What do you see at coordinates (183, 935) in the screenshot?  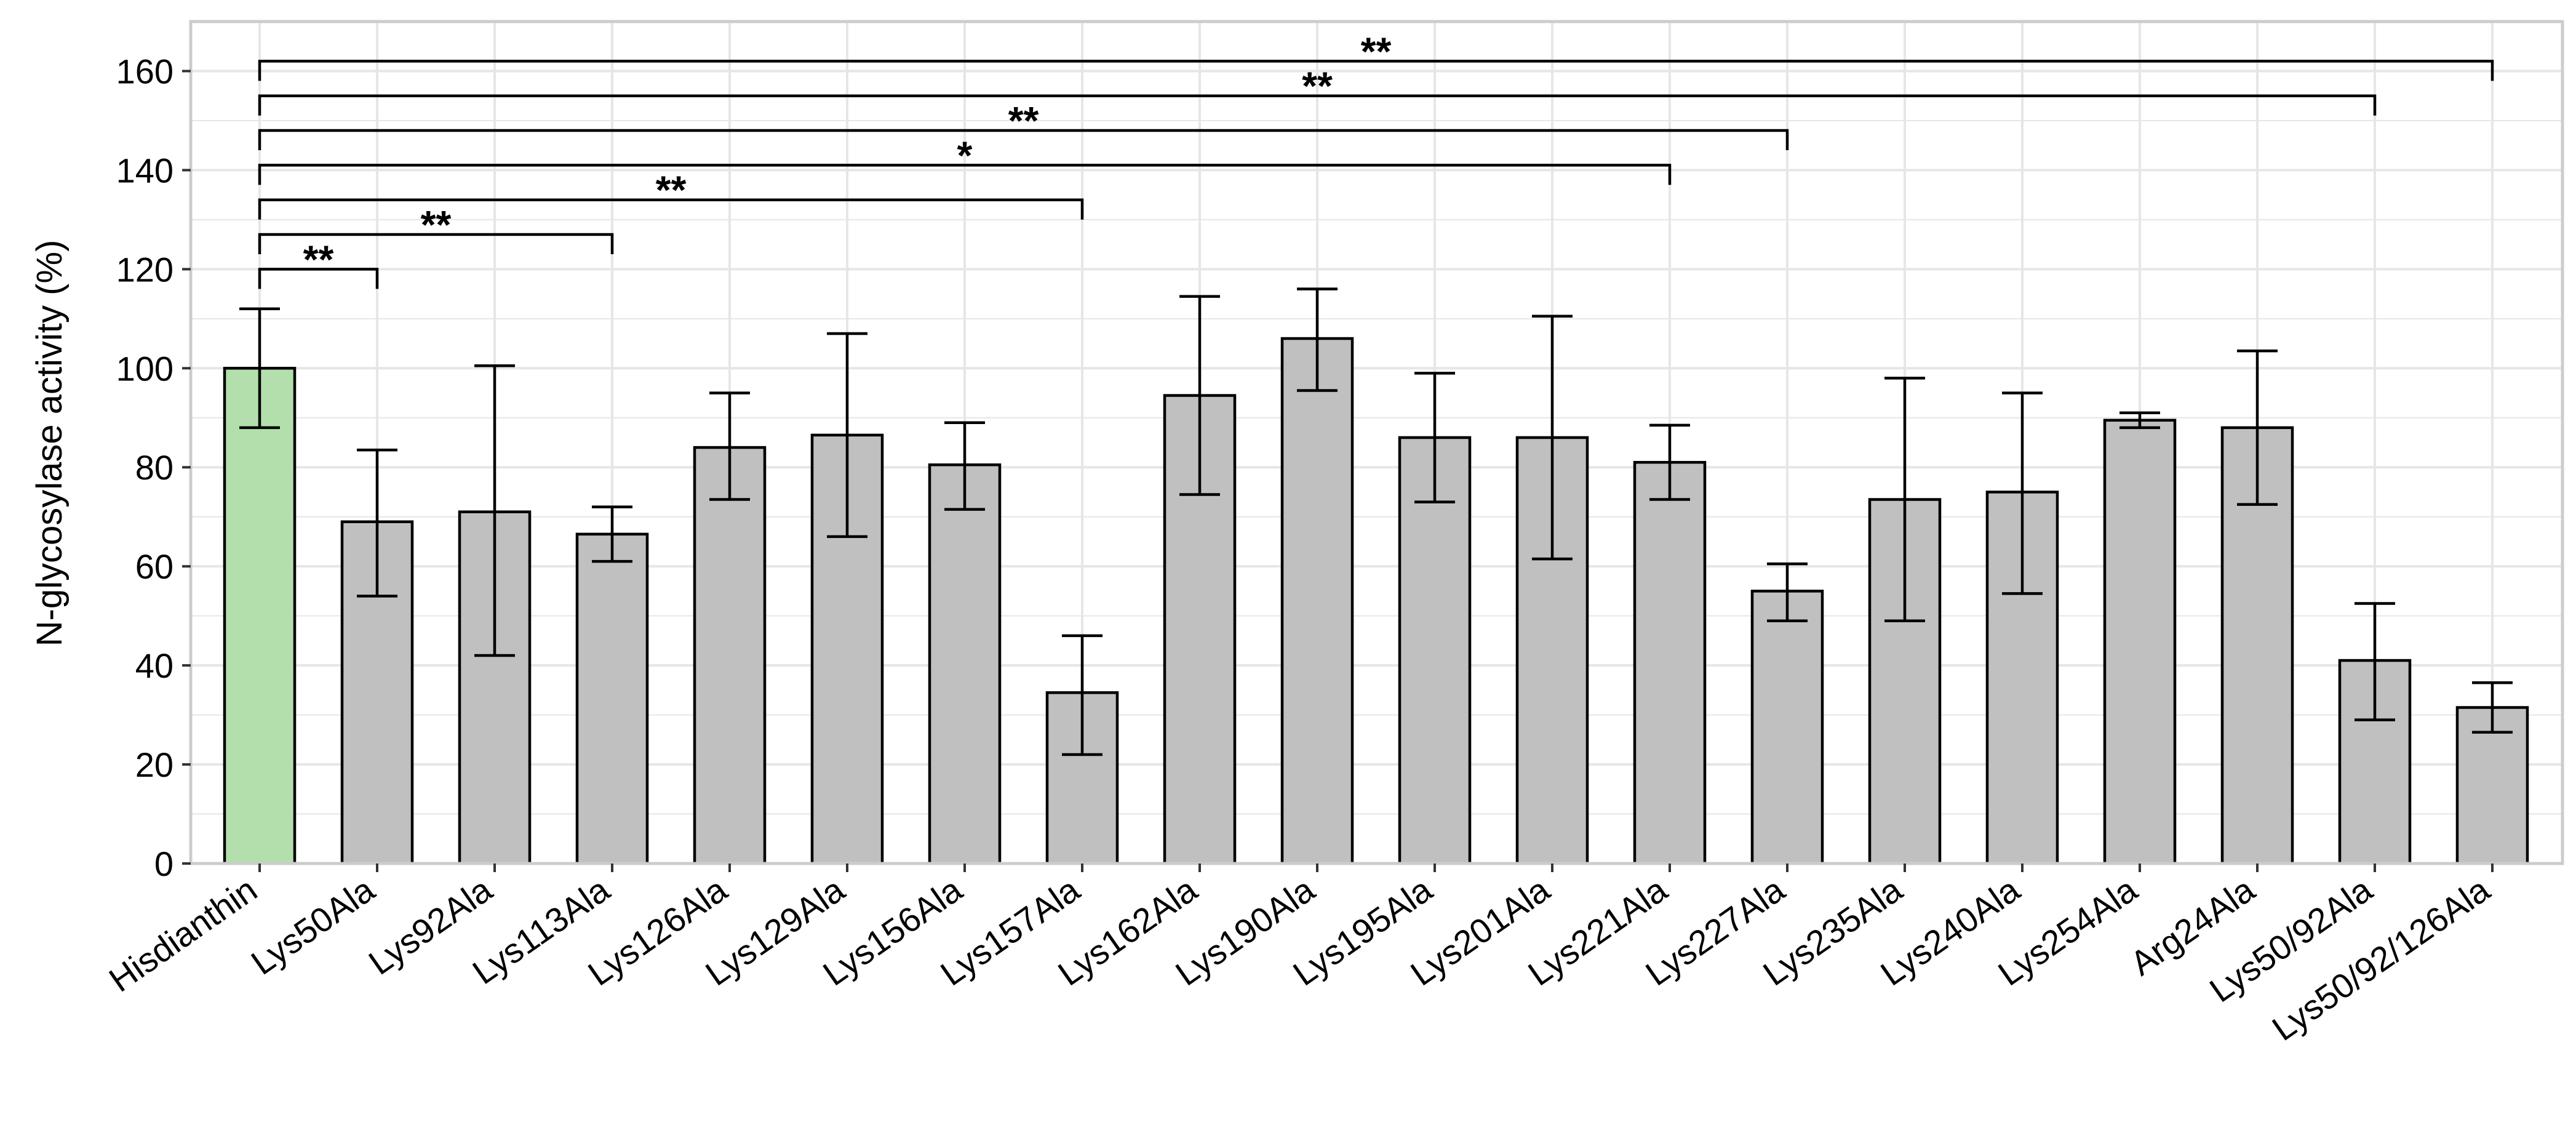 I see `x-tick-label: Hisdianthin` at bounding box center [183, 935].